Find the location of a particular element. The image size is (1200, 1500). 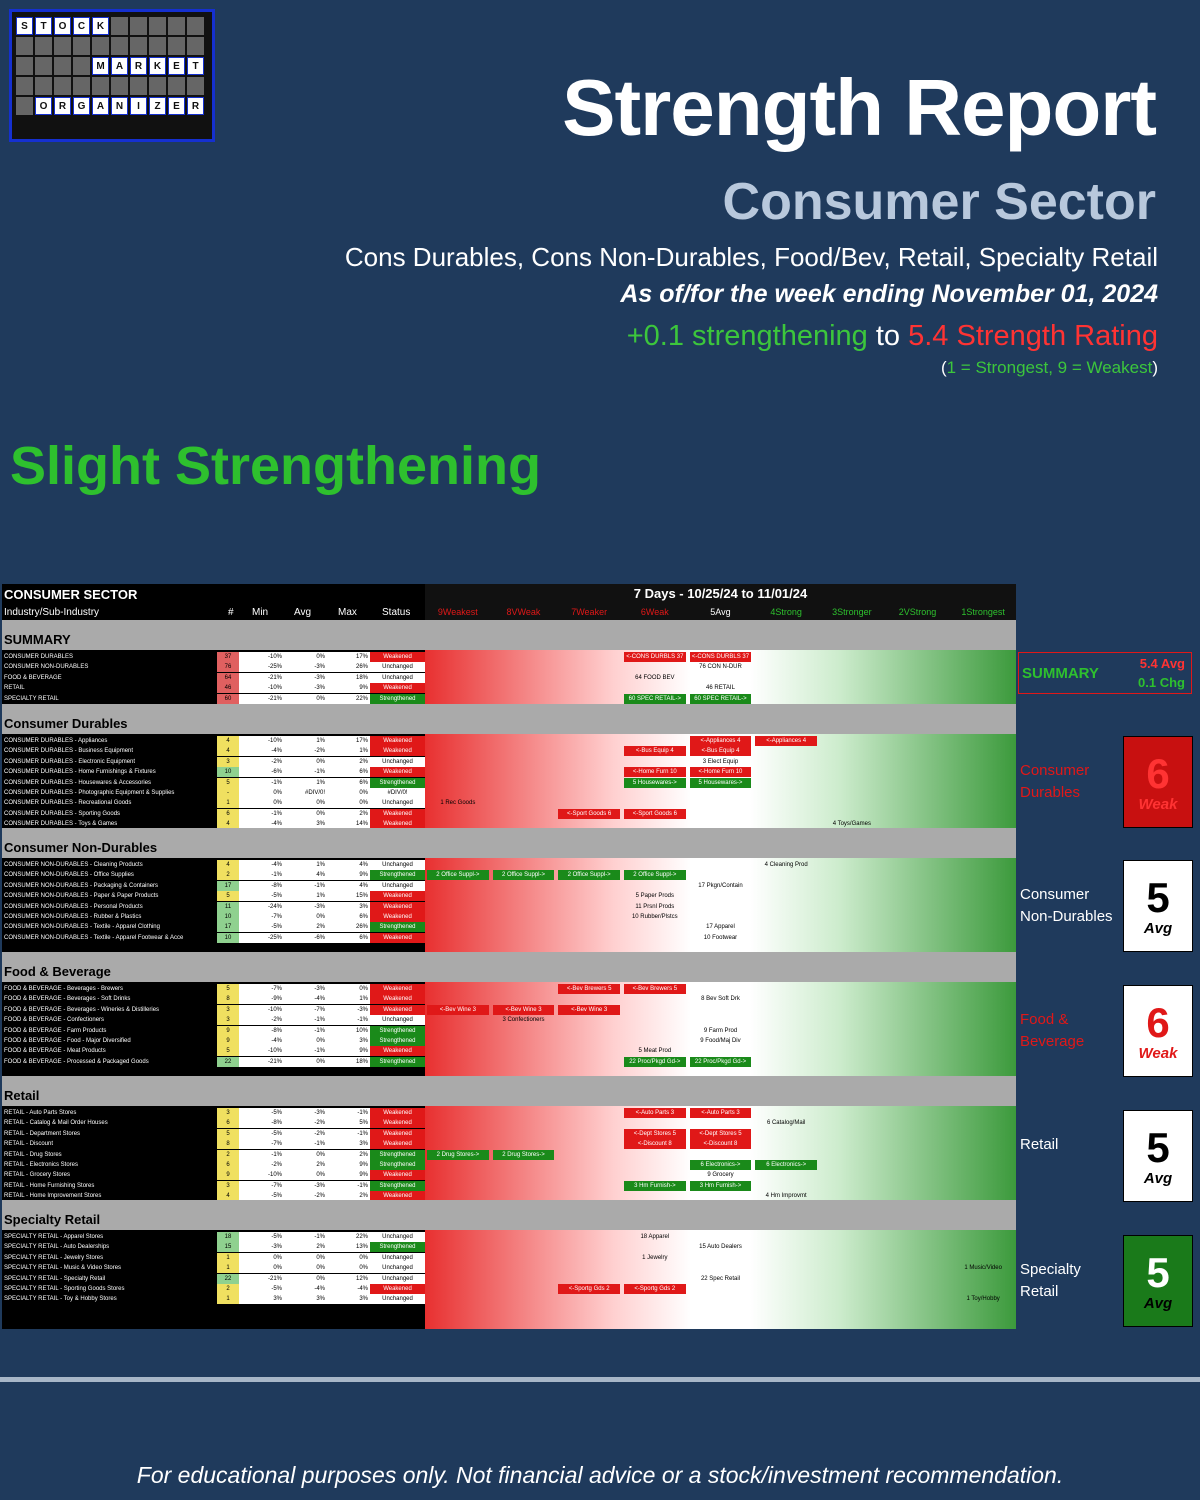

row-count: 9 is located at coordinates (228, 1041).